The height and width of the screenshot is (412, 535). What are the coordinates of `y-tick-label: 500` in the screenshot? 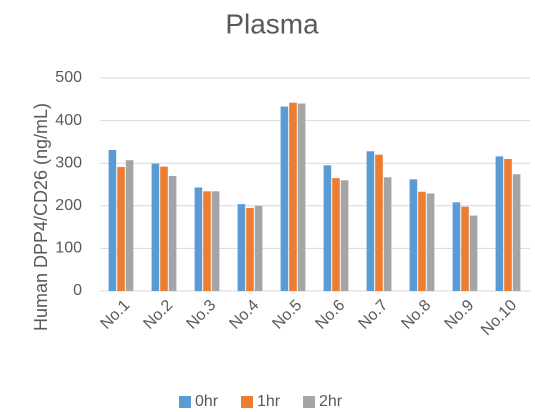 It's located at (68, 77).